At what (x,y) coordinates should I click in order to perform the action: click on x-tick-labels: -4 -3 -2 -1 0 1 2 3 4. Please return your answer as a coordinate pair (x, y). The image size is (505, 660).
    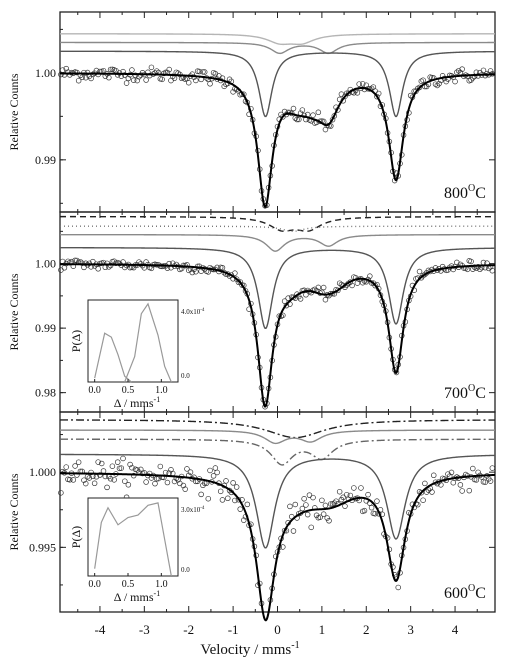
    Looking at the image, I should click on (277, 629).